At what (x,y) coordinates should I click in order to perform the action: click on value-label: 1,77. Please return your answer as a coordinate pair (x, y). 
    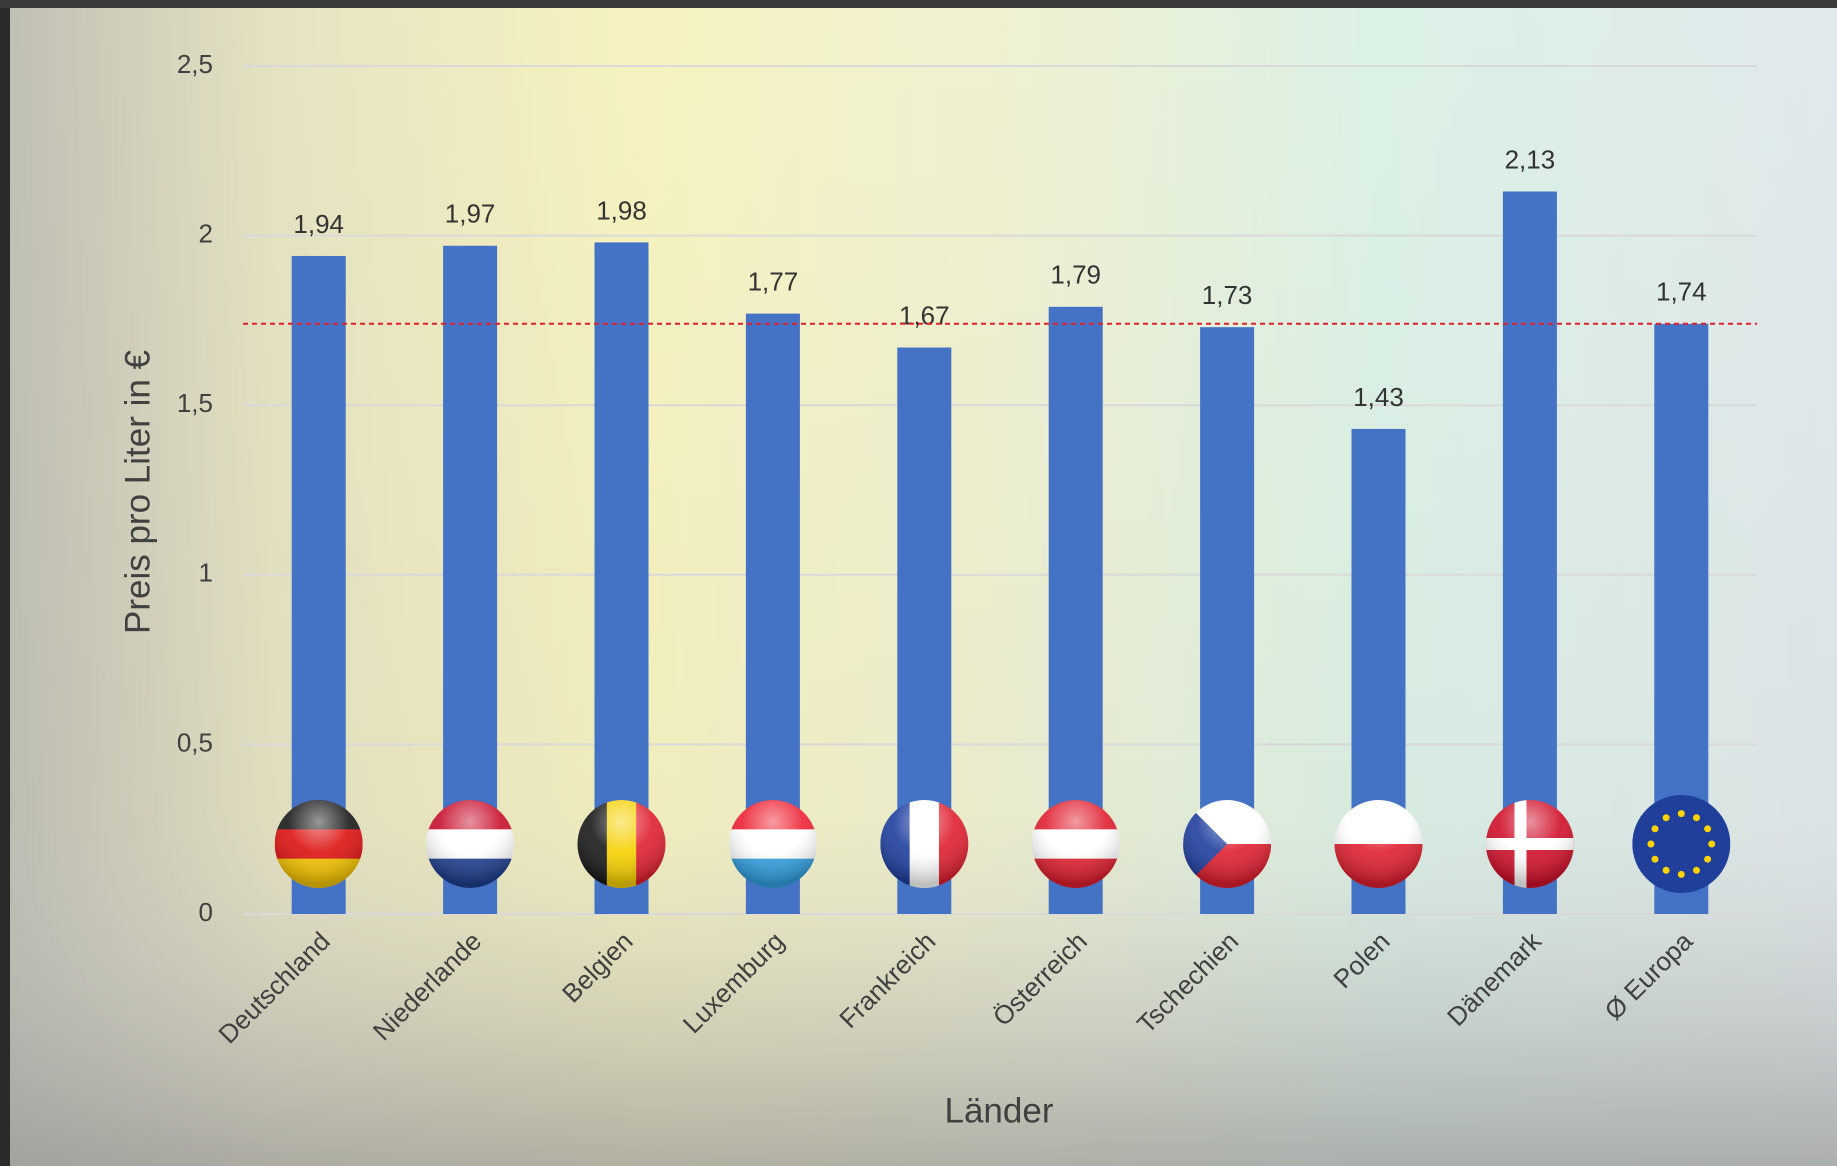
    Looking at the image, I should click on (773, 281).